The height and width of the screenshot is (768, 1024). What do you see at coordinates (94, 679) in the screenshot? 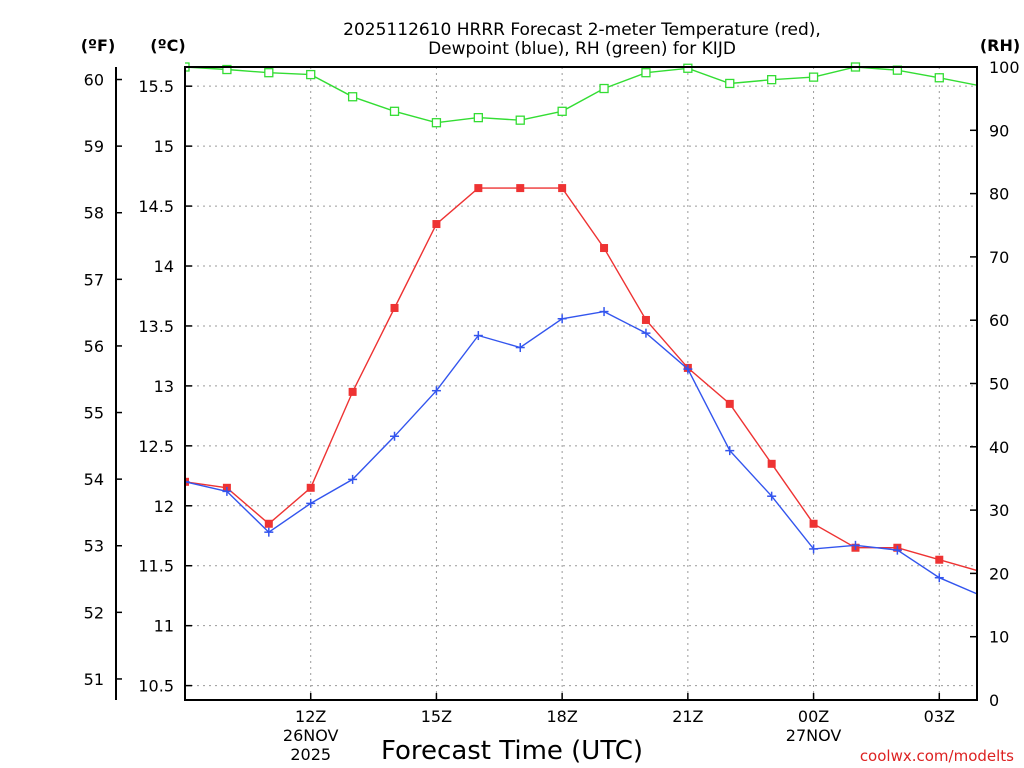
I see `fahrenheit-tick-label: 51` at bounding box center [94, 679].